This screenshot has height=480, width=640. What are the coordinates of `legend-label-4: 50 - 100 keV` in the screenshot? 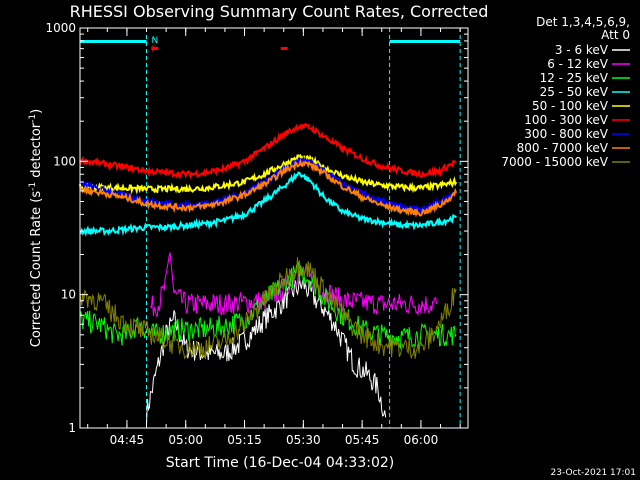 It's located at (570, 106).